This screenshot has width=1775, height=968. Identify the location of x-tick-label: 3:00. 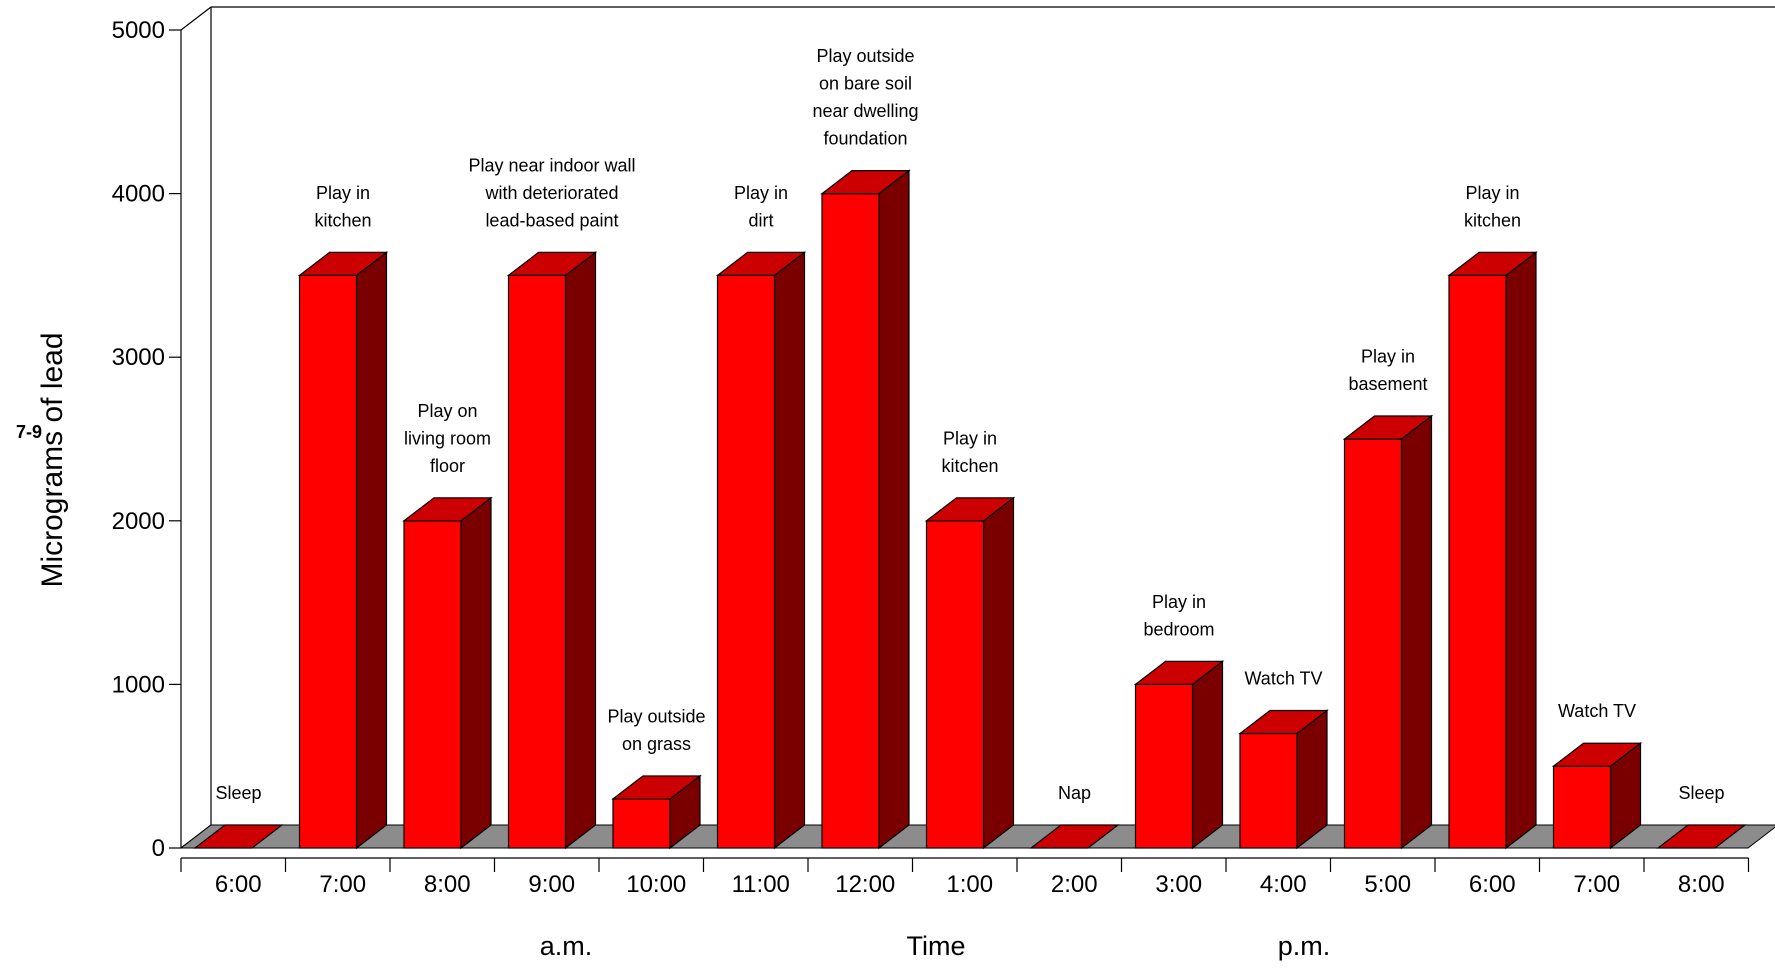
(1178, 884).